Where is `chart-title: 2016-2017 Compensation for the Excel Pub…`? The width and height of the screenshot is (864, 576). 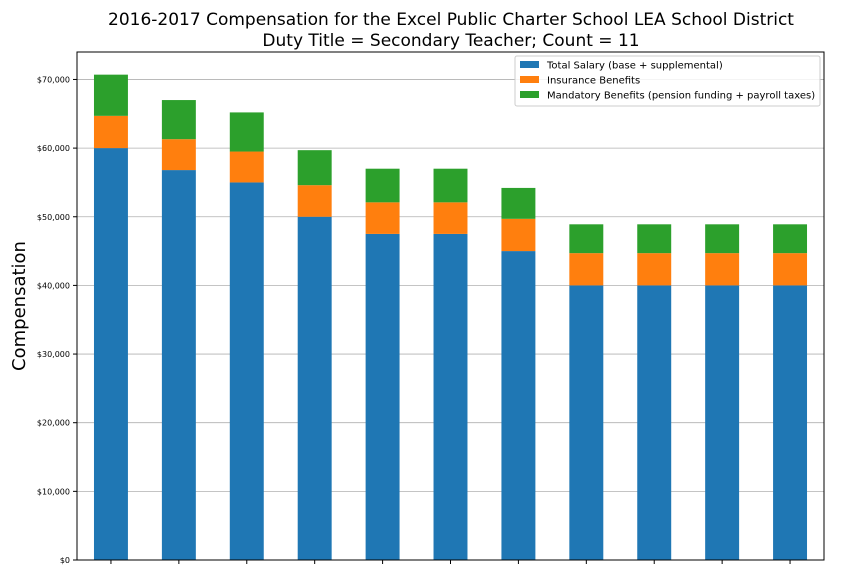 chart-title: 2016-2017 Compensation for the Excel Pub… is located at coordinates (451, 20).